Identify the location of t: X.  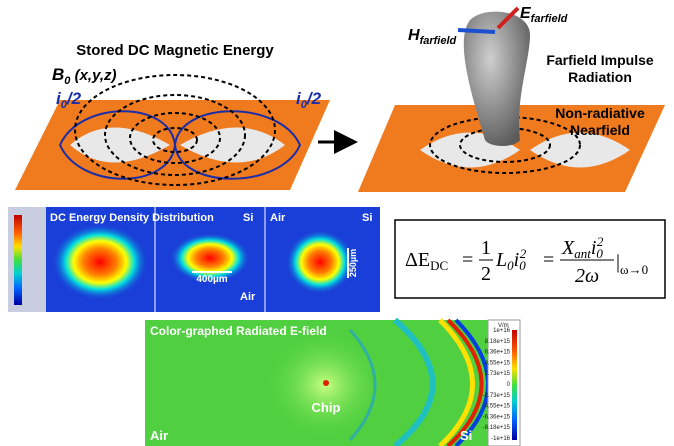
(568, 248).